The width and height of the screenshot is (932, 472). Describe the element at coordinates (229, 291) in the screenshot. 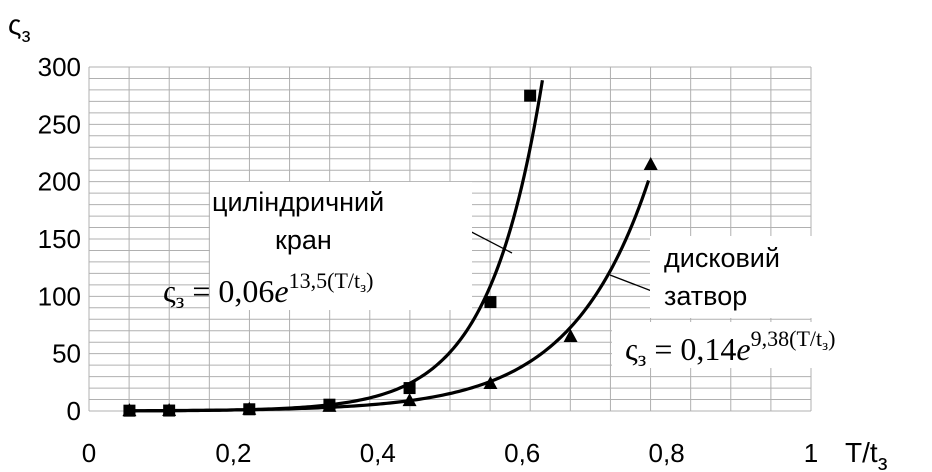

I see `cylinder-formula-eq: = 0,06` at that location.